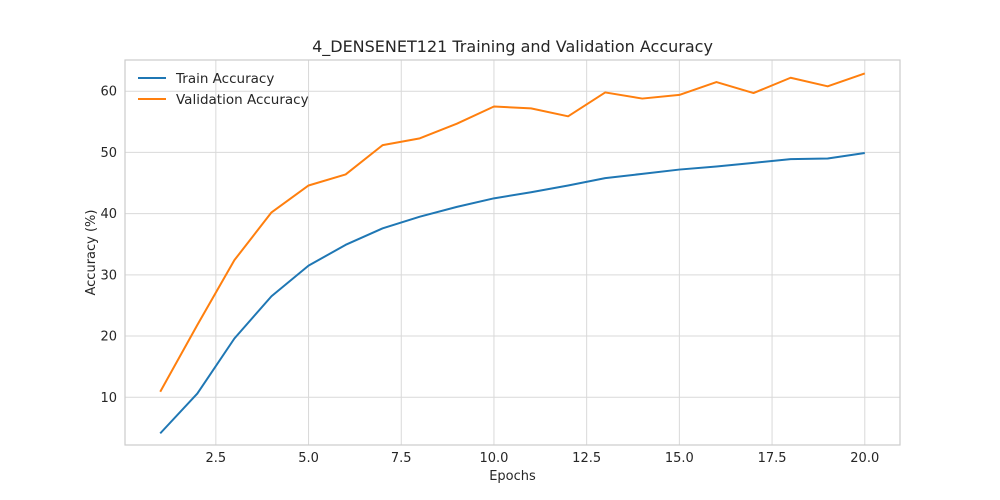  What do you see at coordinates (108, 275) in the screenshot?
I see `y-tick-label: 30` at bounding box center [108, 275].